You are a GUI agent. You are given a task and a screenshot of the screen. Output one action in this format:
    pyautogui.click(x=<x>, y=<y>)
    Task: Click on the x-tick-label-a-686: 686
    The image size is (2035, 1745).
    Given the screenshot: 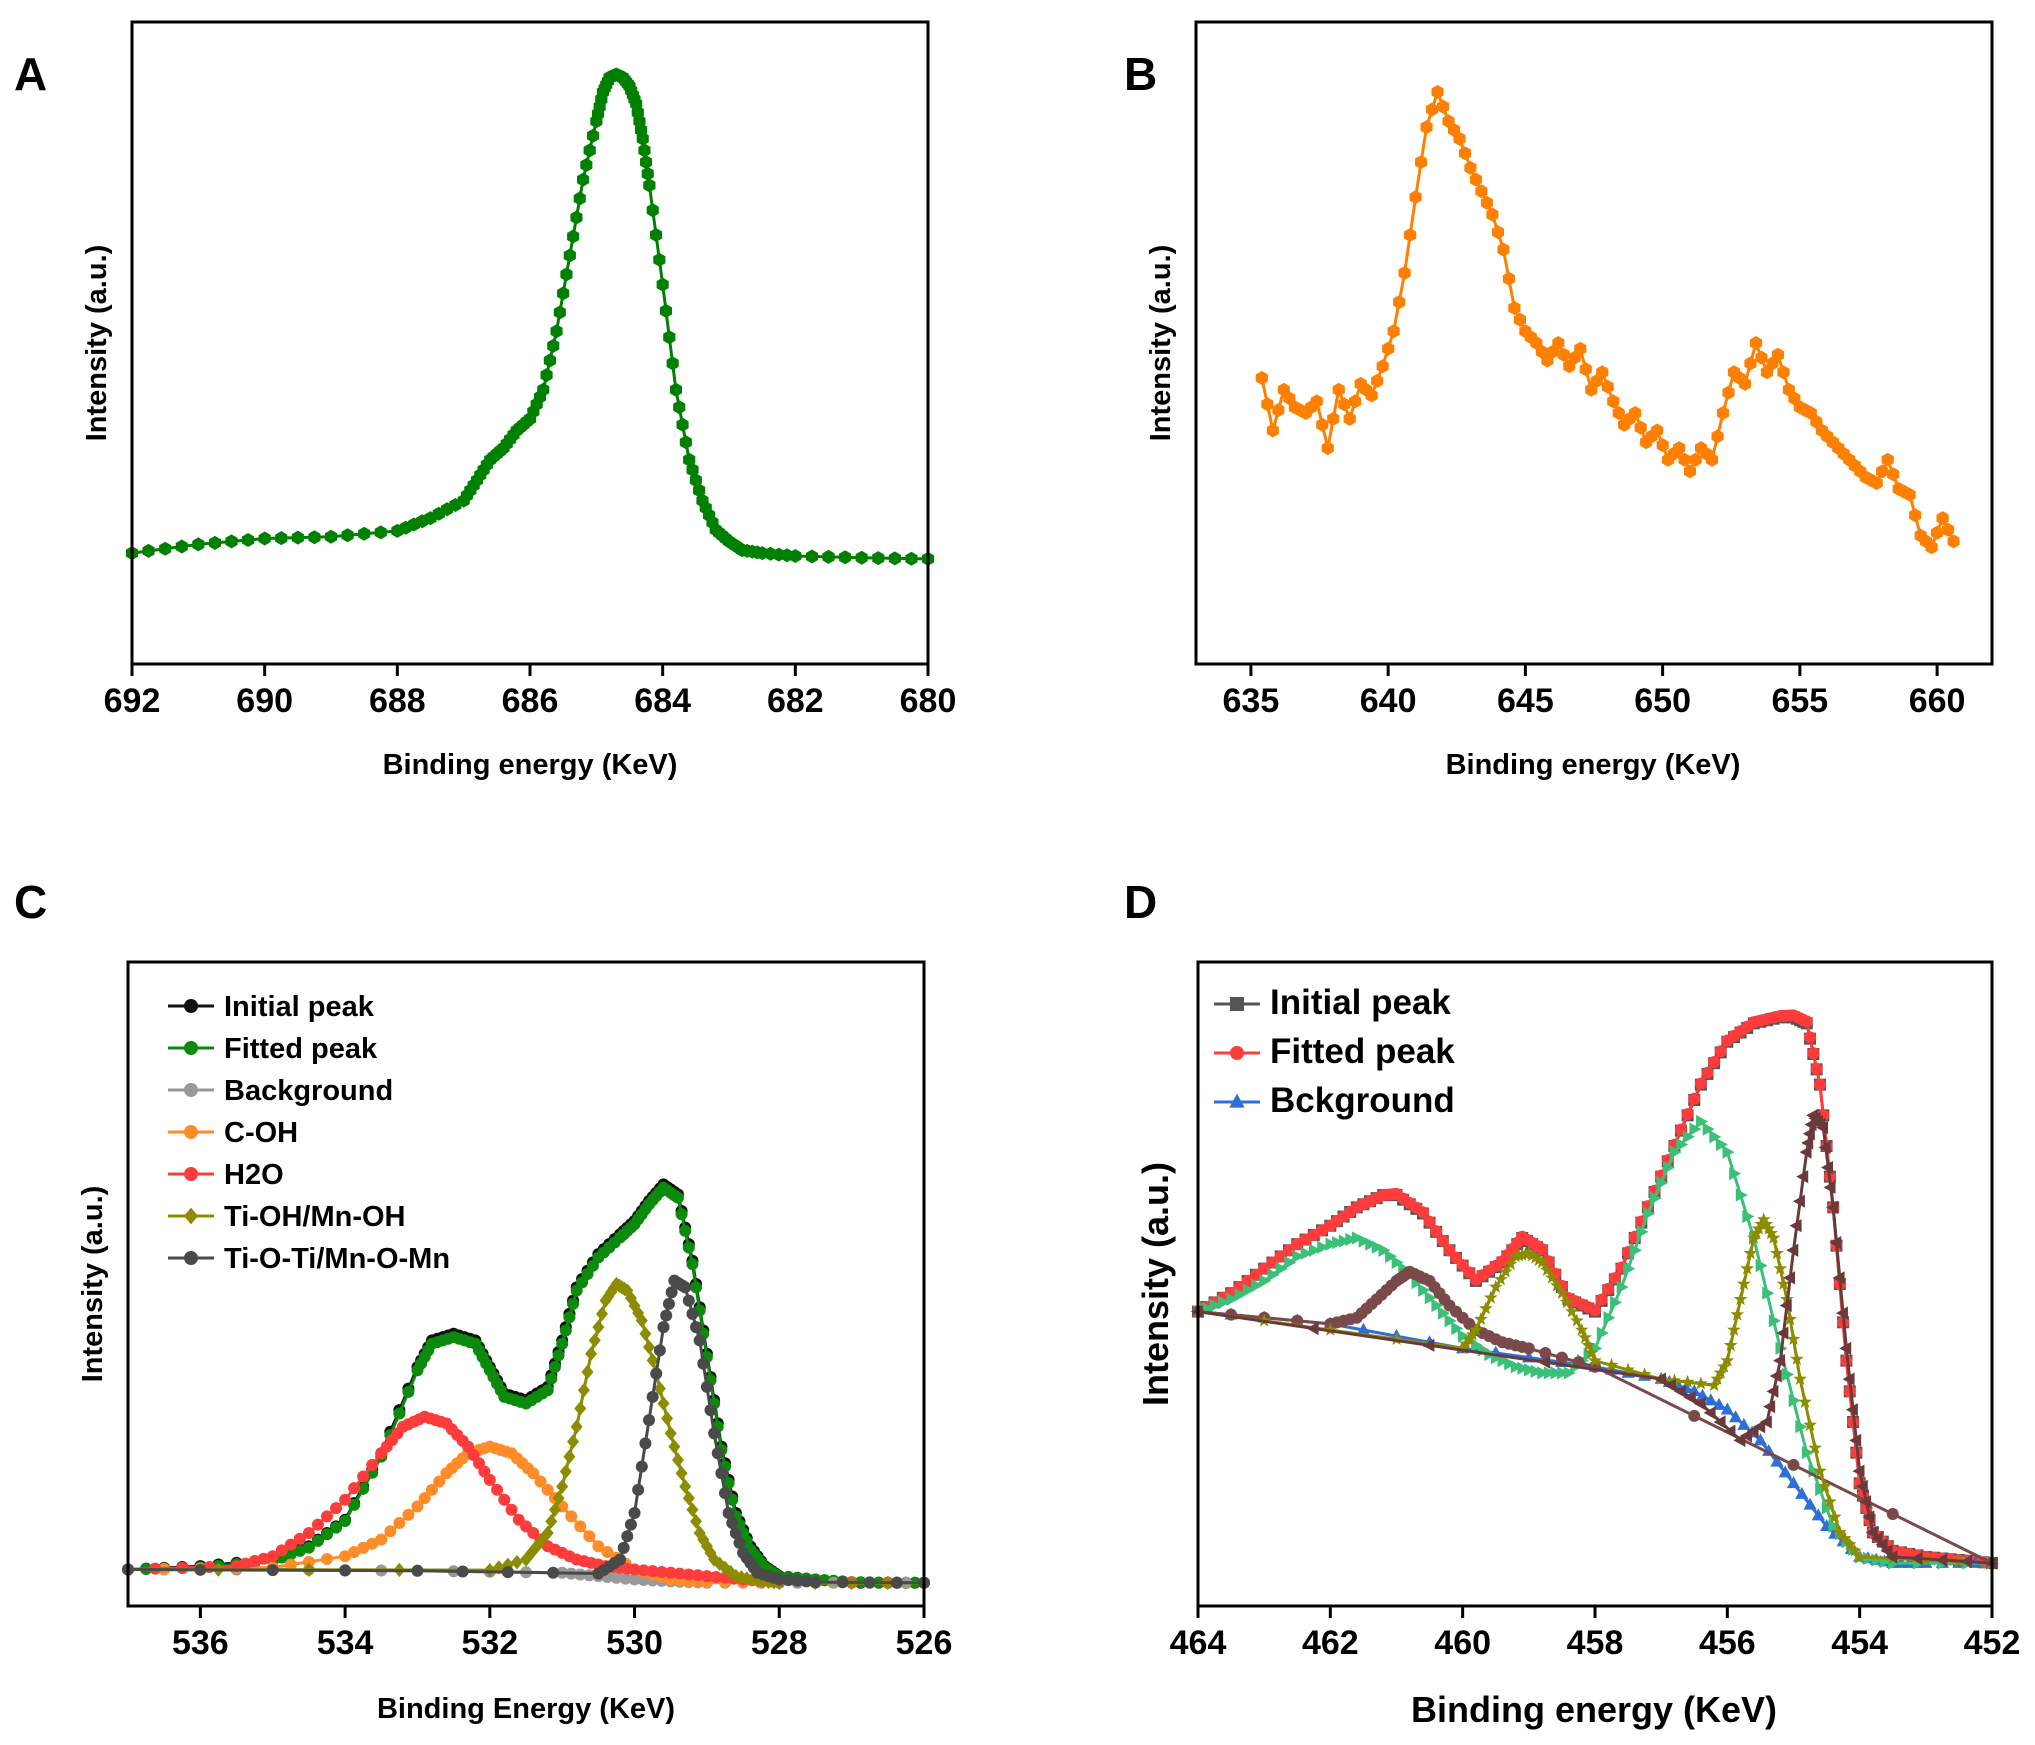 What is the action you would take?
    pyautogui.click(x=530, y=701)
    